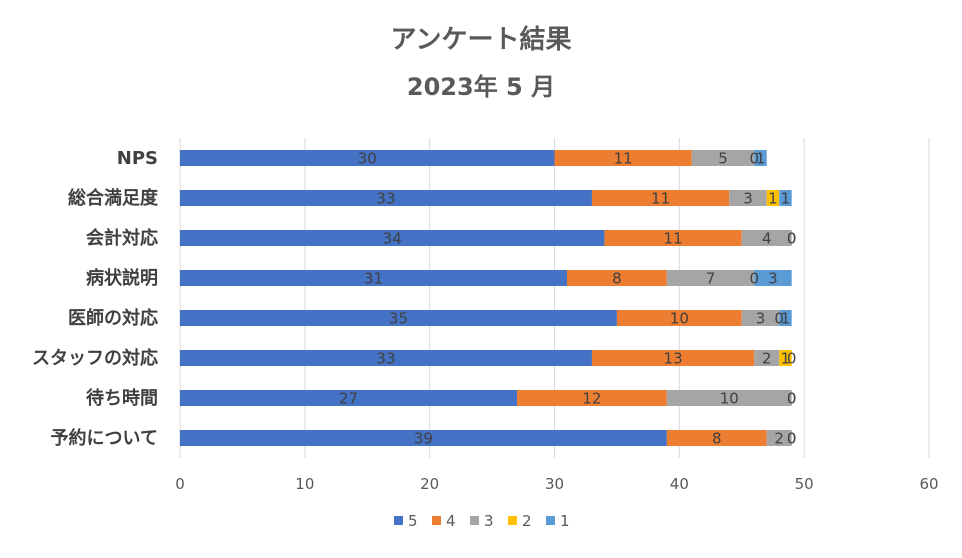  I want to click on legend-label-5: 5, so click(413, 521).